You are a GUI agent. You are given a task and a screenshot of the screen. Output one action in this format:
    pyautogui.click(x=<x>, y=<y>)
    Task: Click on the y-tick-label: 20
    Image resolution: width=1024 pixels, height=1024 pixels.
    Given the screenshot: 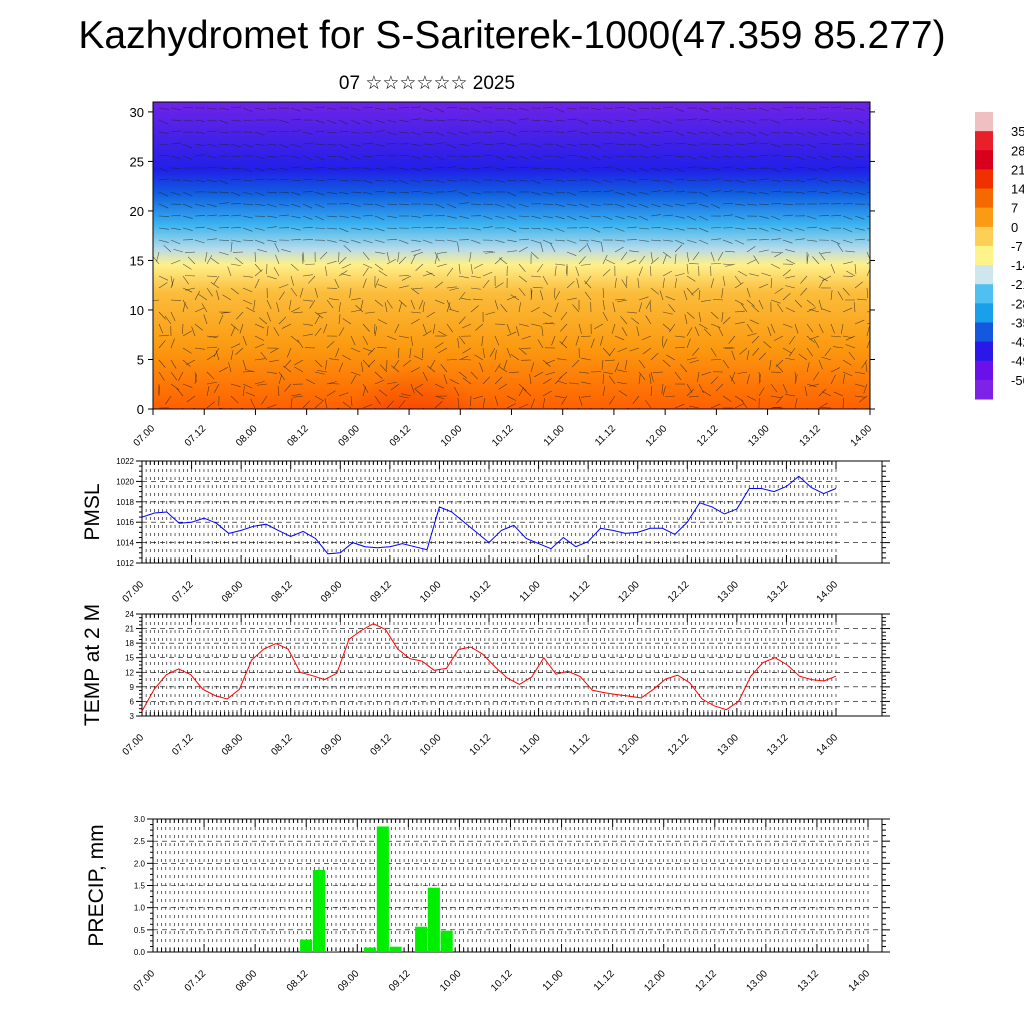 What is the action you would take?
    pyautogui.click(x=137, y=211)
    